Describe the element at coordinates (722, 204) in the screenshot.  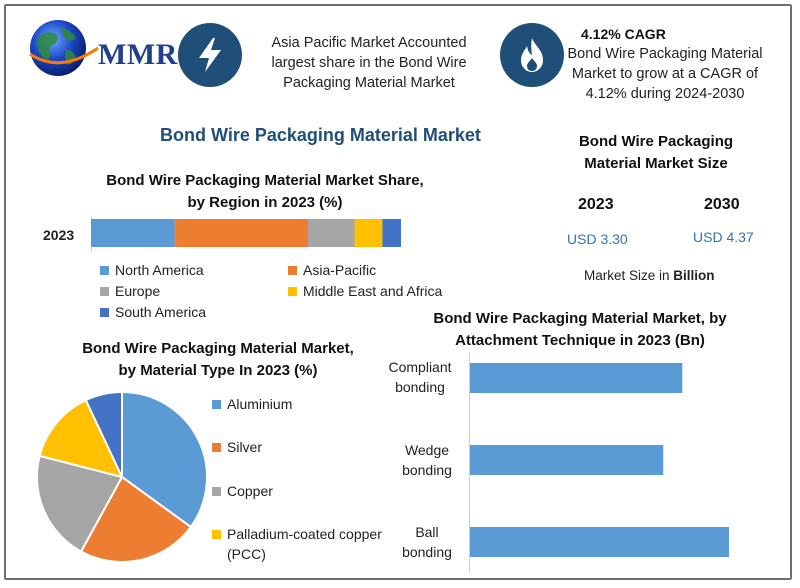
I see `size-year-2030: 2030` at that location.